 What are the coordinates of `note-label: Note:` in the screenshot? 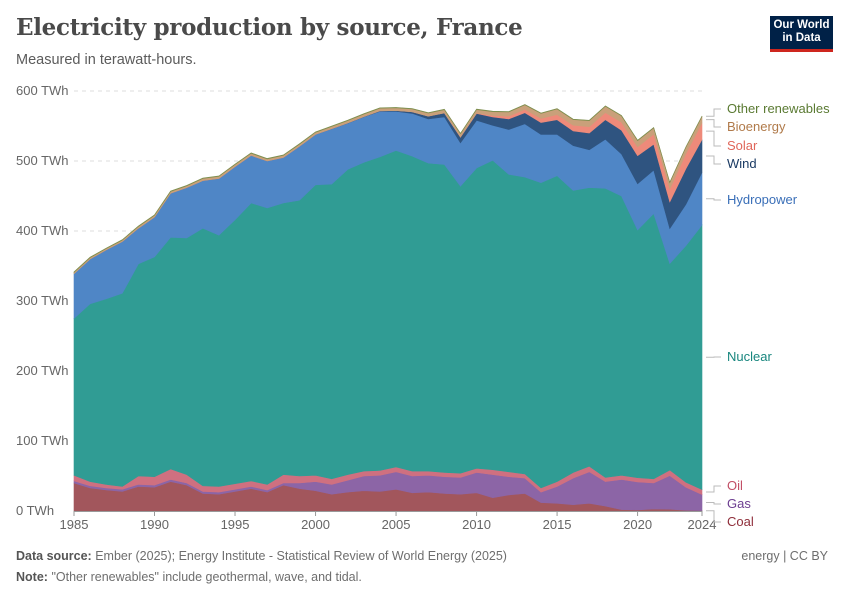 It's located at (32, 577).